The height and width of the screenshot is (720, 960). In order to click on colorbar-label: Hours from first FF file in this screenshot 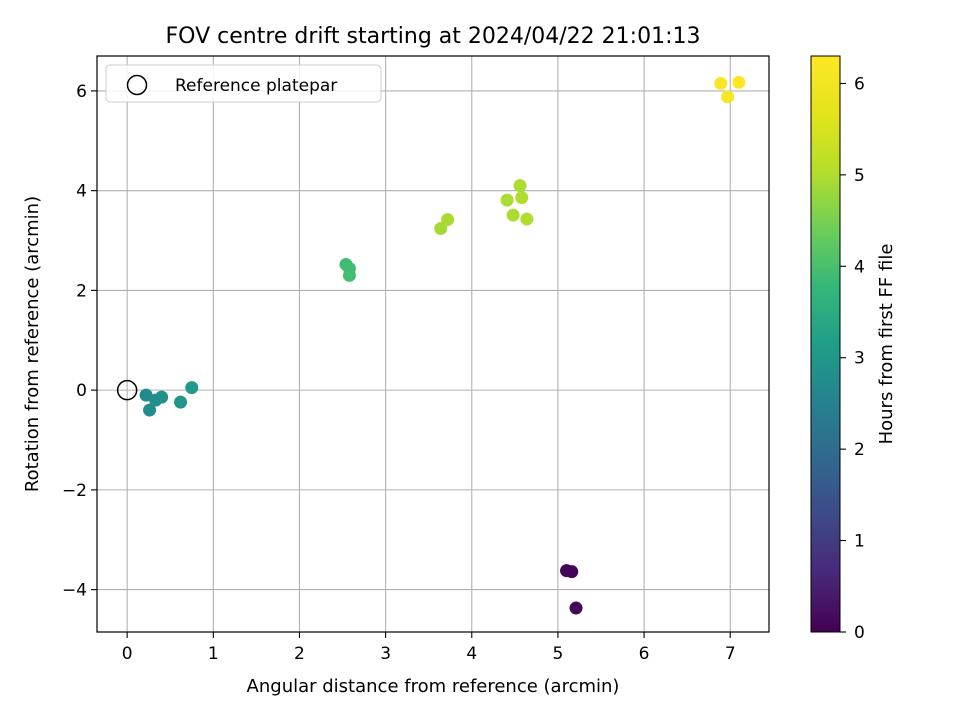, I will do `click(886, 344)`.